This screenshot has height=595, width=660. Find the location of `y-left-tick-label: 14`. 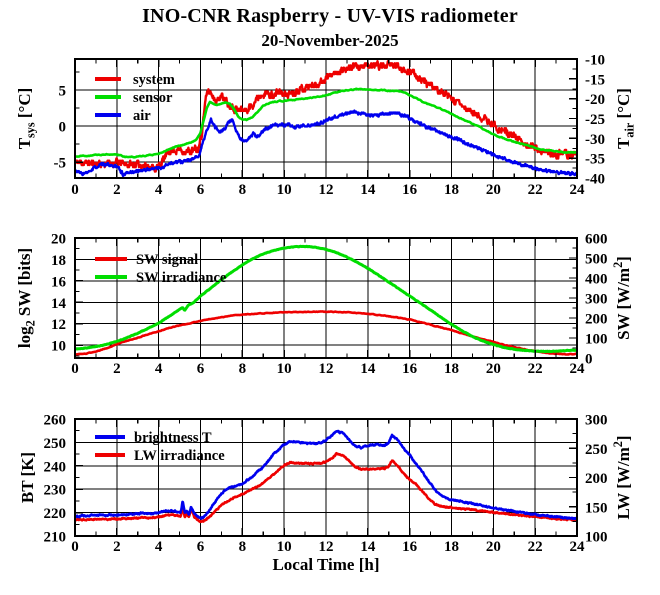

y-left-tick-label: 14 is located at coordinates (59, 304).